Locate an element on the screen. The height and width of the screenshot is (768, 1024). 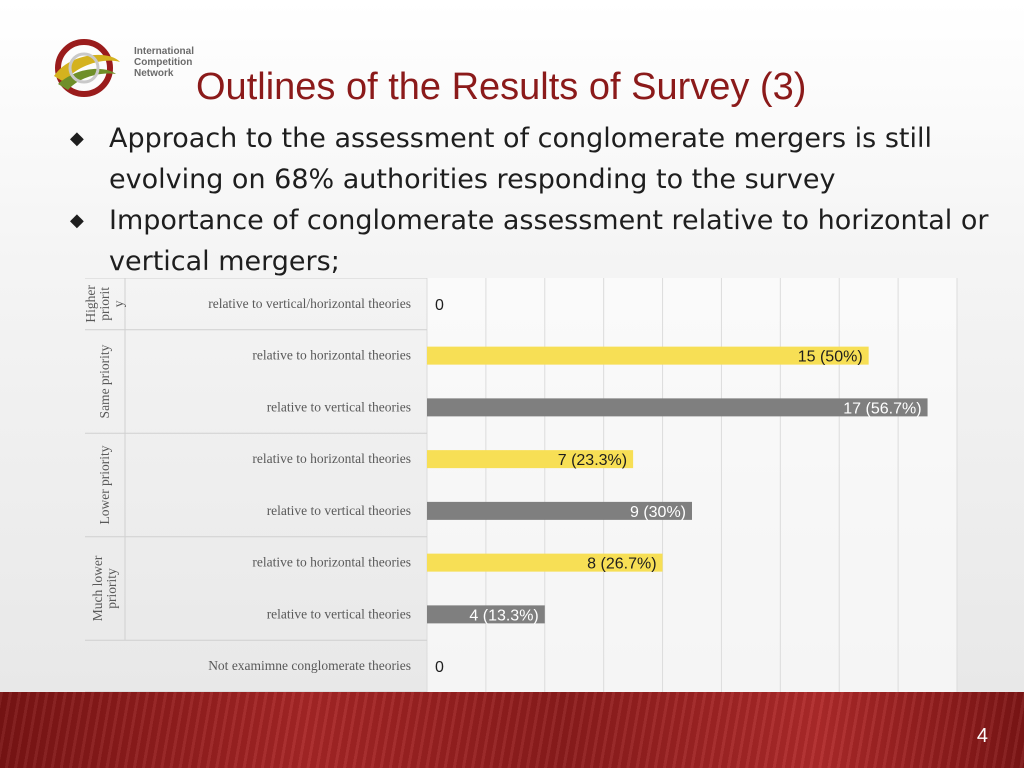
footer-band: 4 is located at coordinates (512, 730).